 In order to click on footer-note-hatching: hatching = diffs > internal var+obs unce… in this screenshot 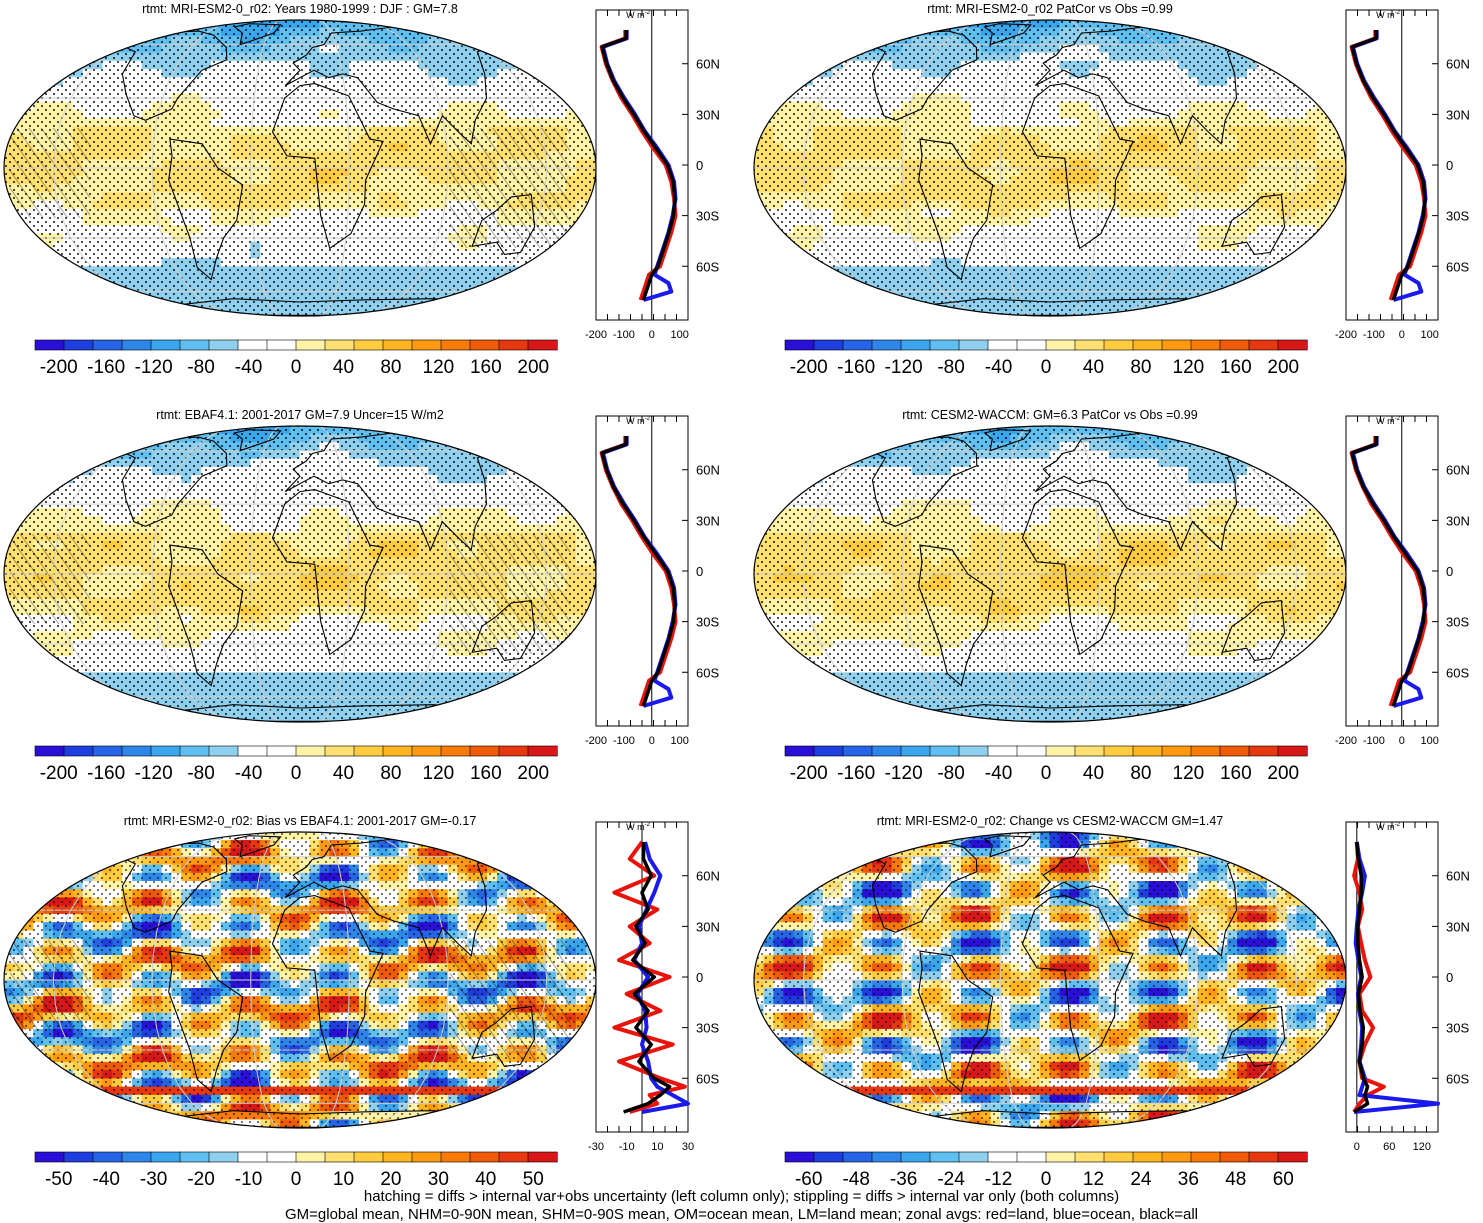, I will do `click(741, 1196)`.